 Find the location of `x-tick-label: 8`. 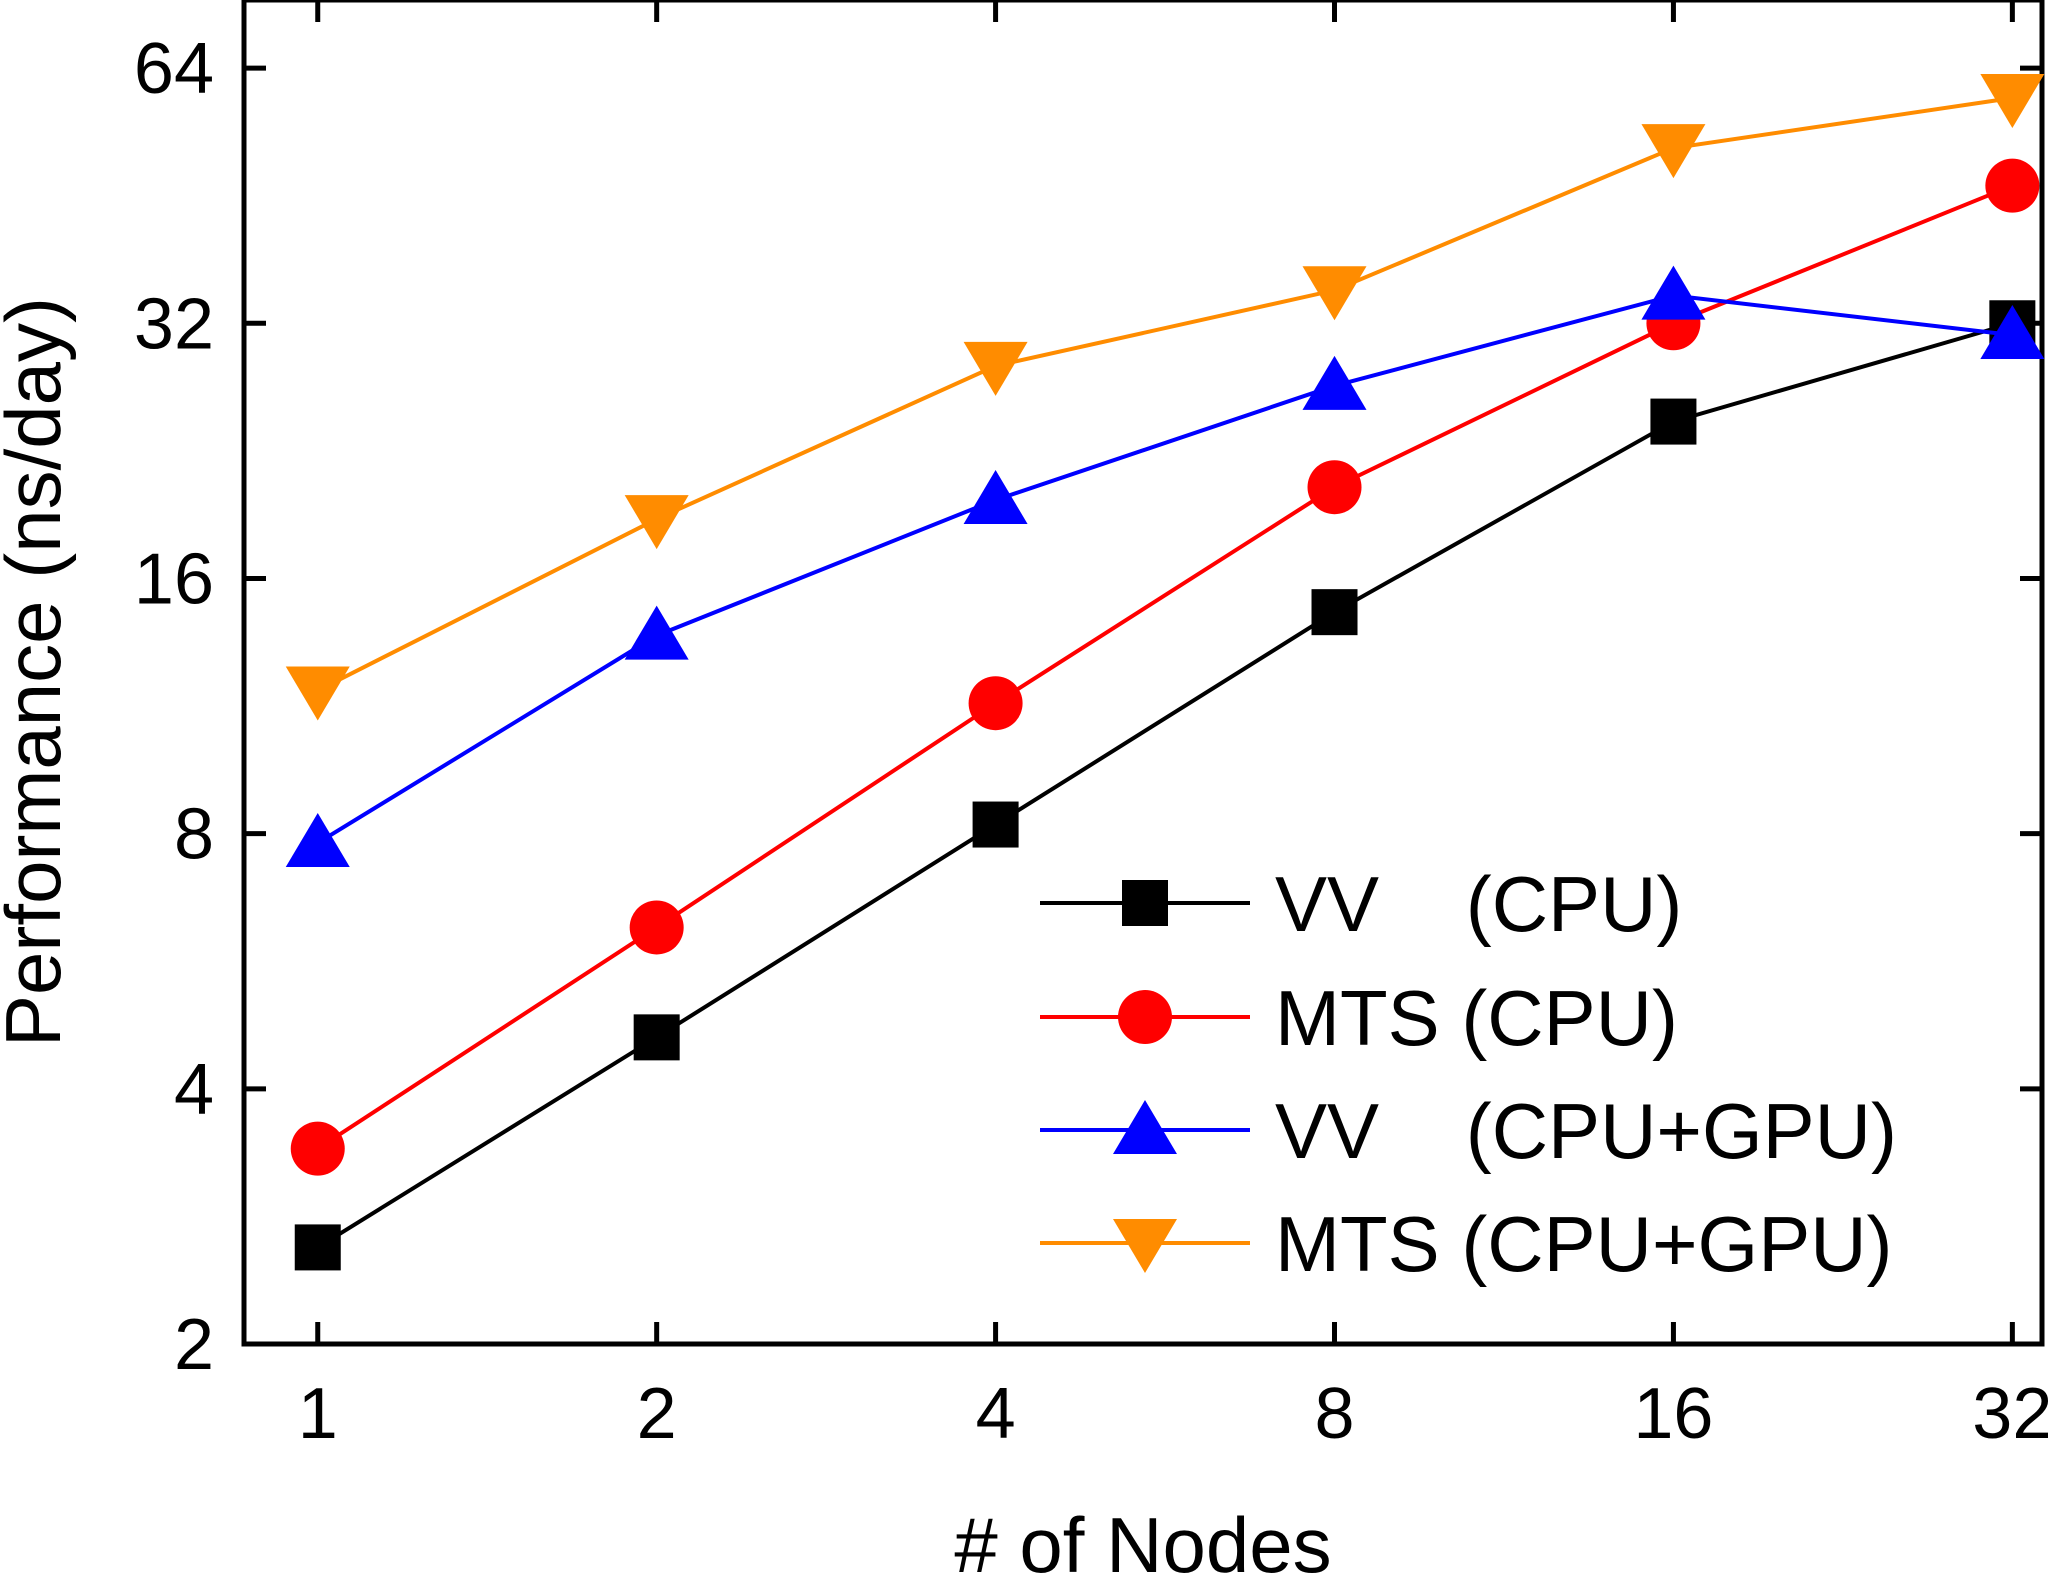

x-tick-label: 8 is located at coordinates (1334, 1414).